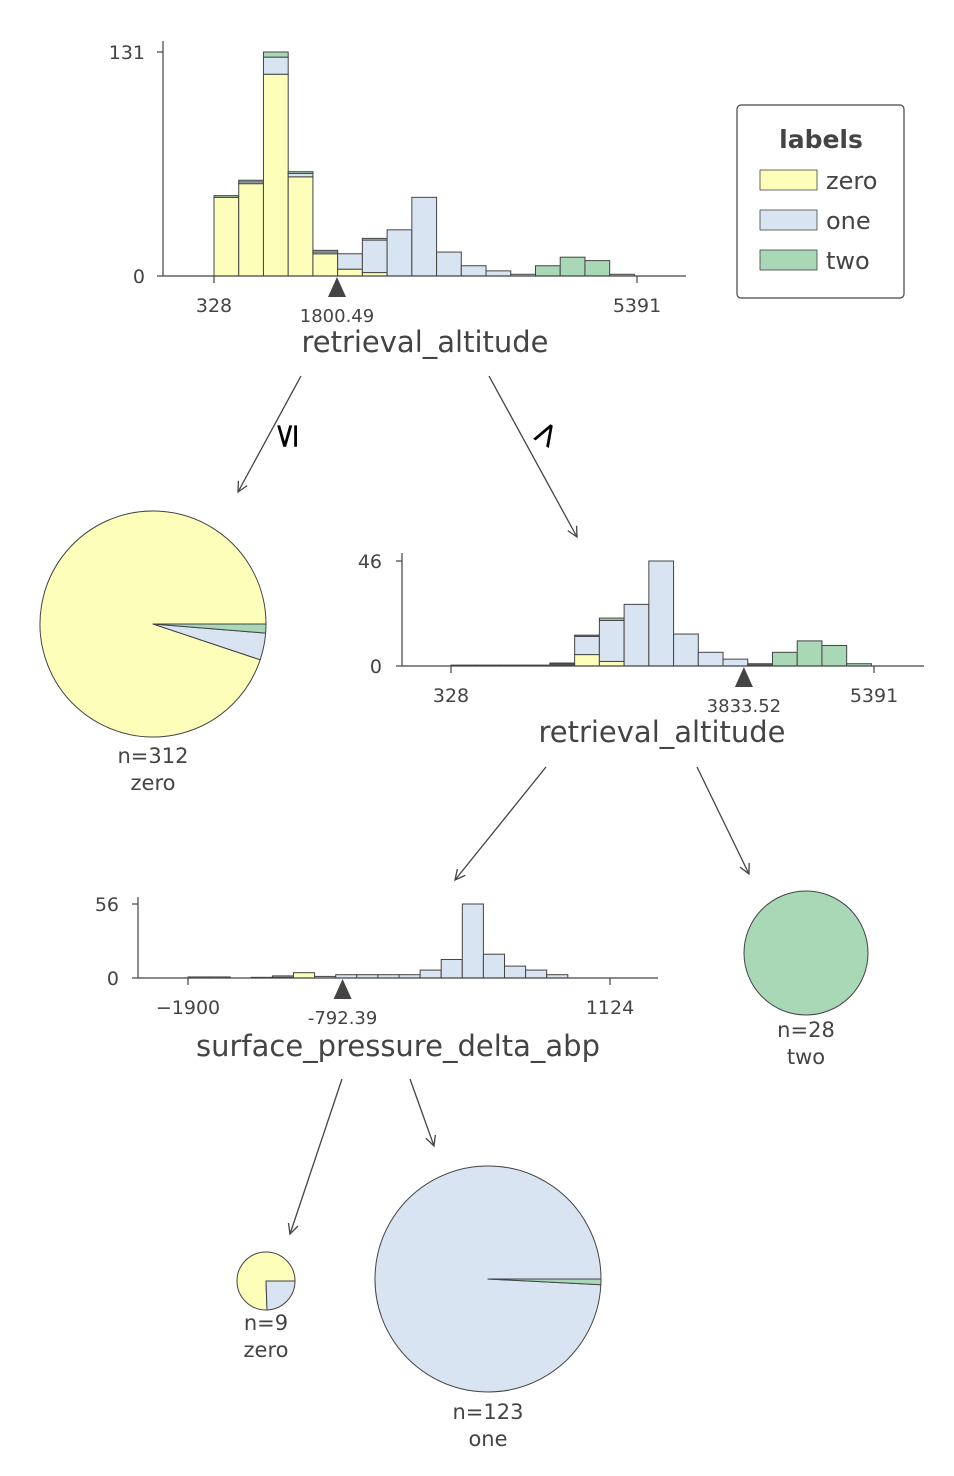  What do you see at coordinates (500, 824) in the screenshot?
I see `edge-node-right-left` at bounding box center [500, 824].